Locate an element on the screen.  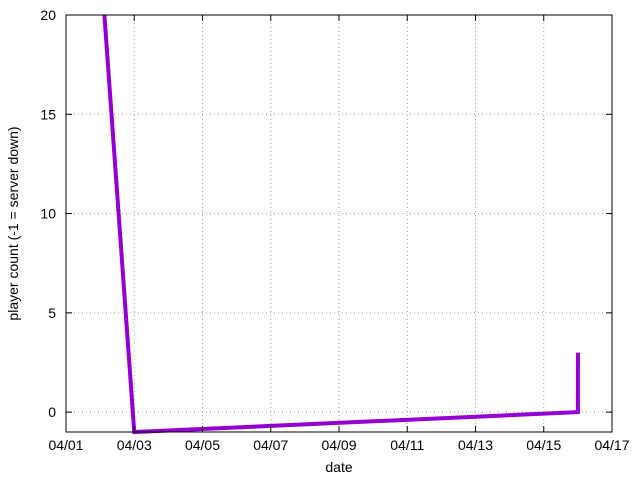
x-tick-label: 04/03 is located at coordinates (134, 445).